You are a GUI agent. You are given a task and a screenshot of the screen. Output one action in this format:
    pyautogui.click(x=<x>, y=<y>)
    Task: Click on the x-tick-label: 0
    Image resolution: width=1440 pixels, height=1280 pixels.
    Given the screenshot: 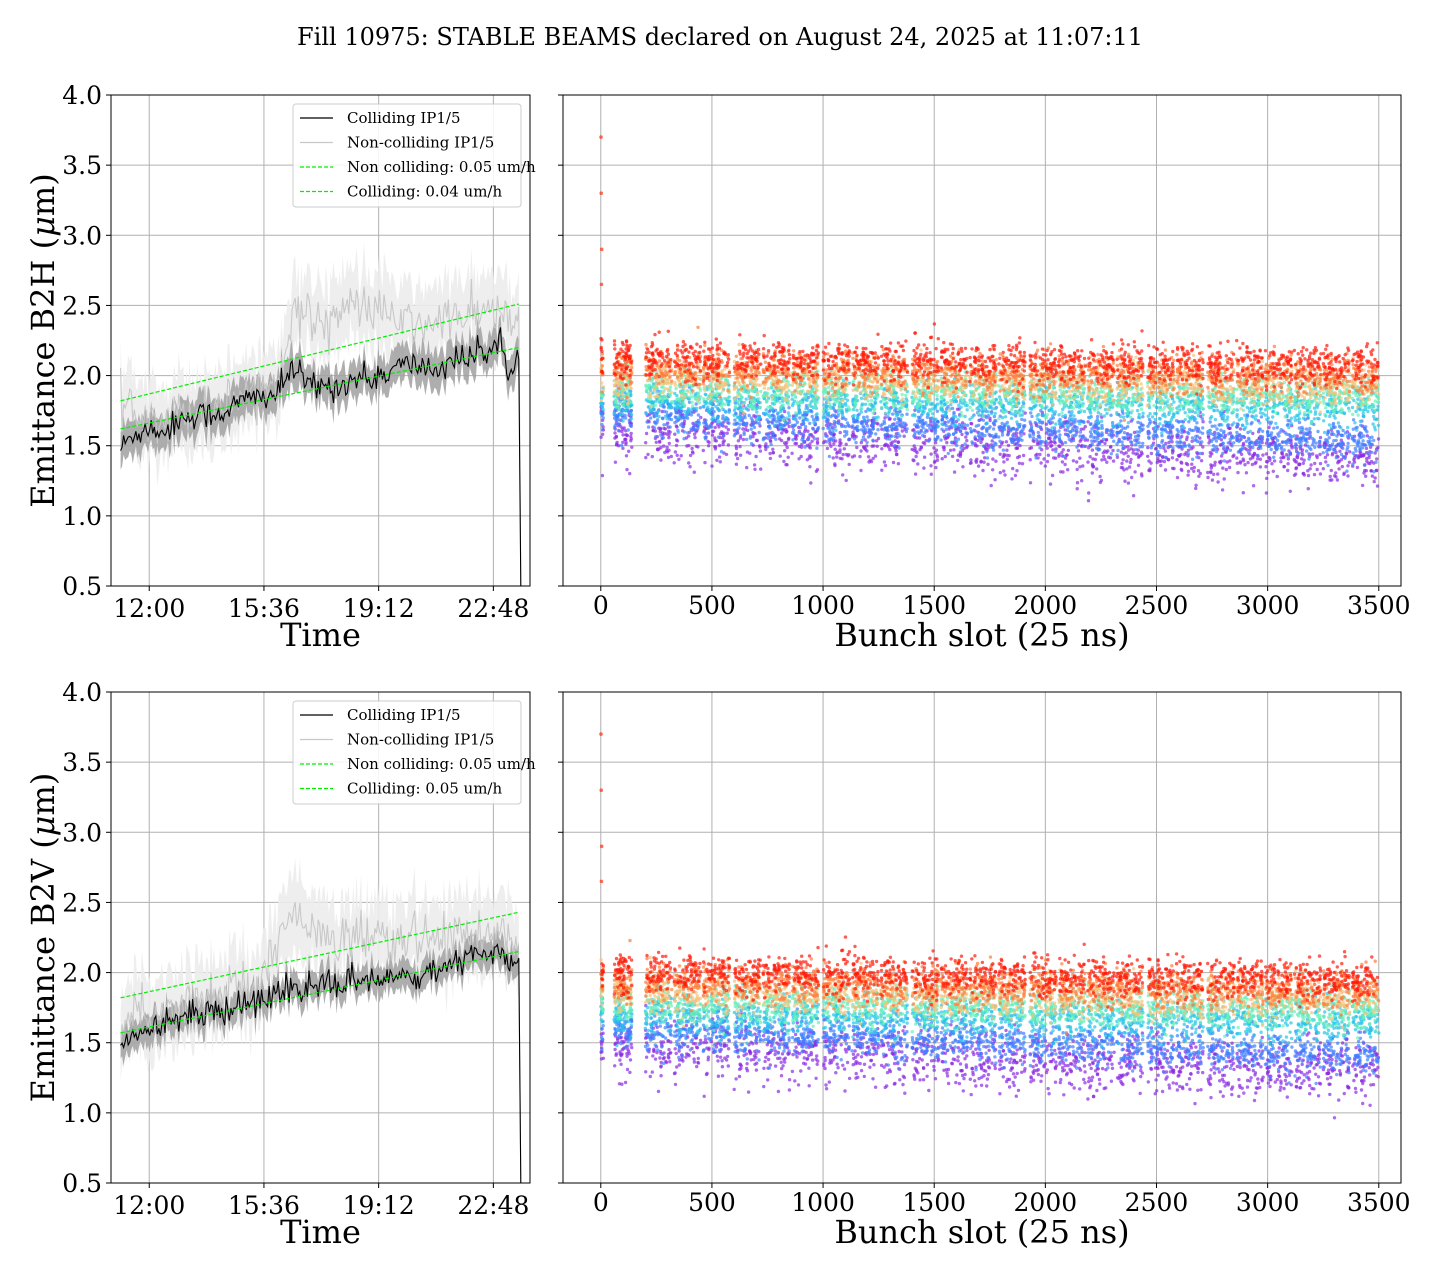 What is the action you would take?
    pyautogui.click(x=601, y=605)
    